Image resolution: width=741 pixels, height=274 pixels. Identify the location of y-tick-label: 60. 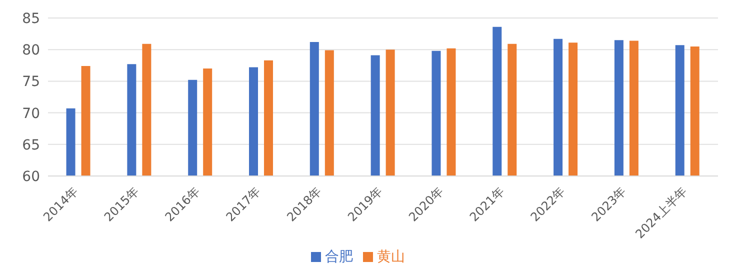
(31, 176).